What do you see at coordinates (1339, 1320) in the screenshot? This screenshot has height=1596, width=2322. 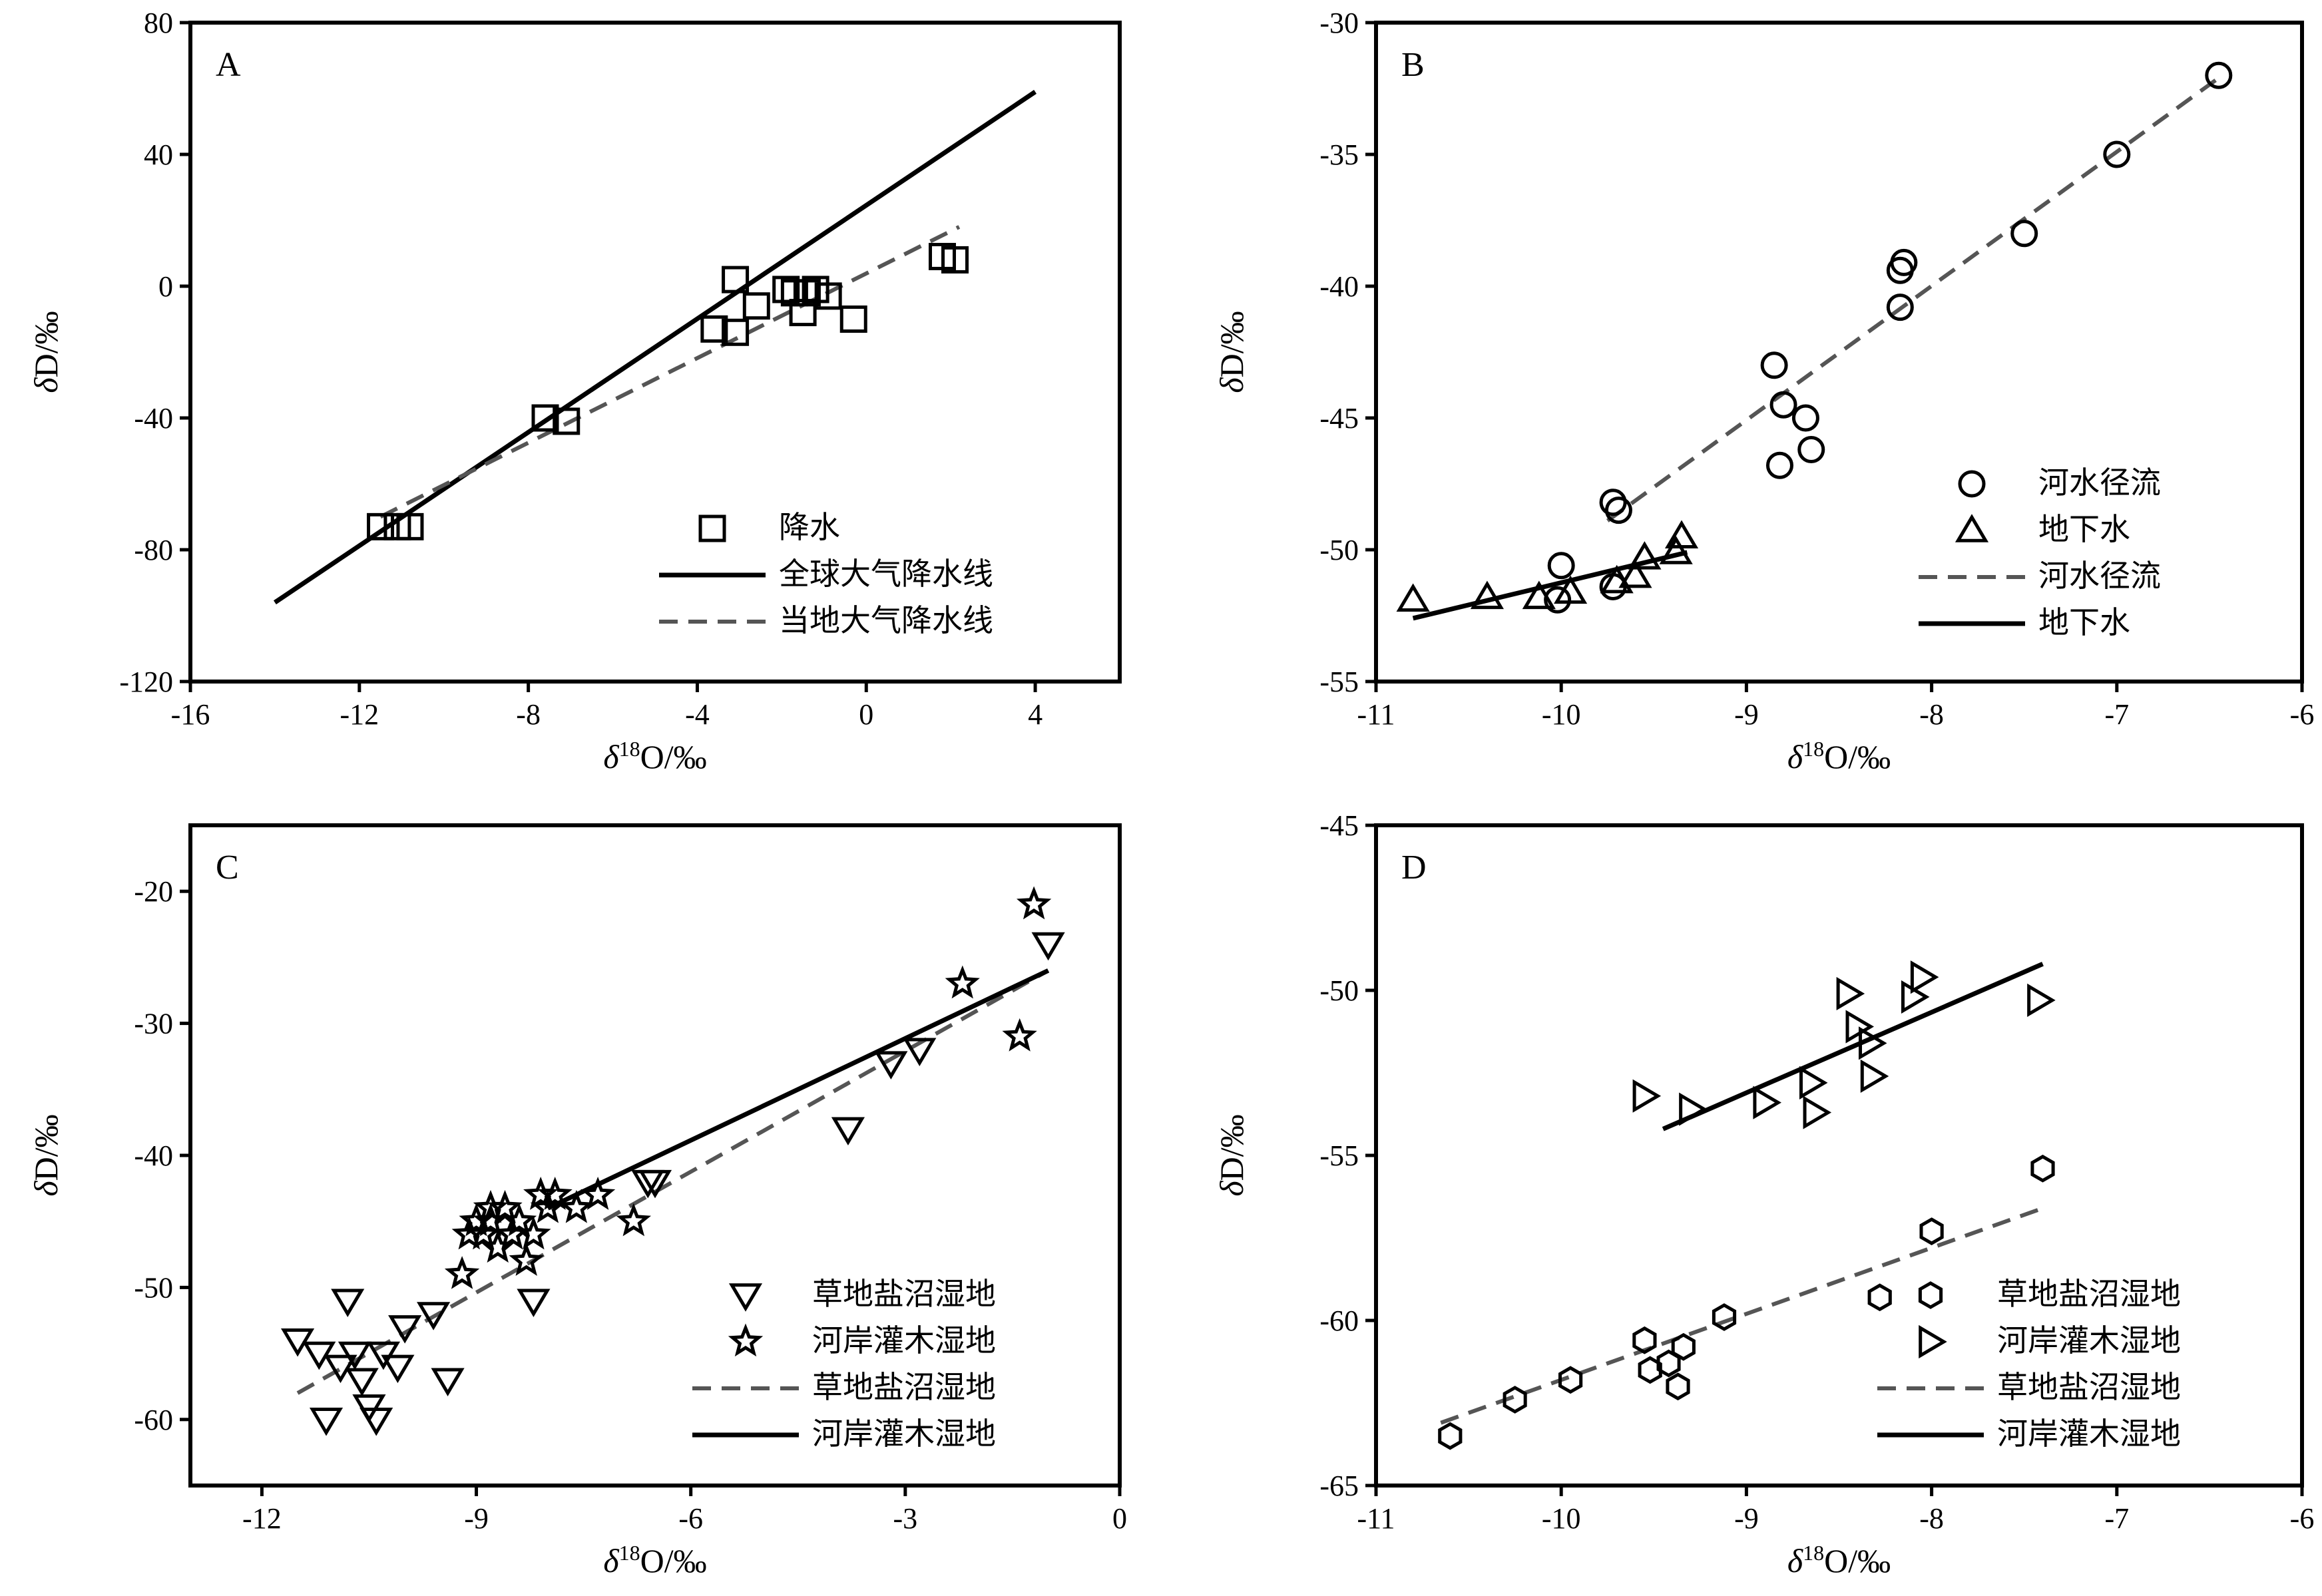 I see `y-tick-label: -60` at bounding box center [1339, 1320].